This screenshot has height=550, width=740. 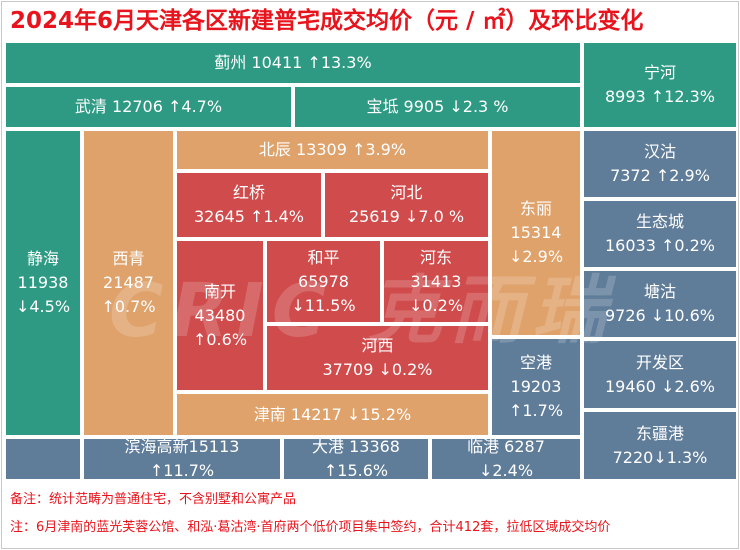 I want to click on tile-value: 31413, so click(x=436, y=281).